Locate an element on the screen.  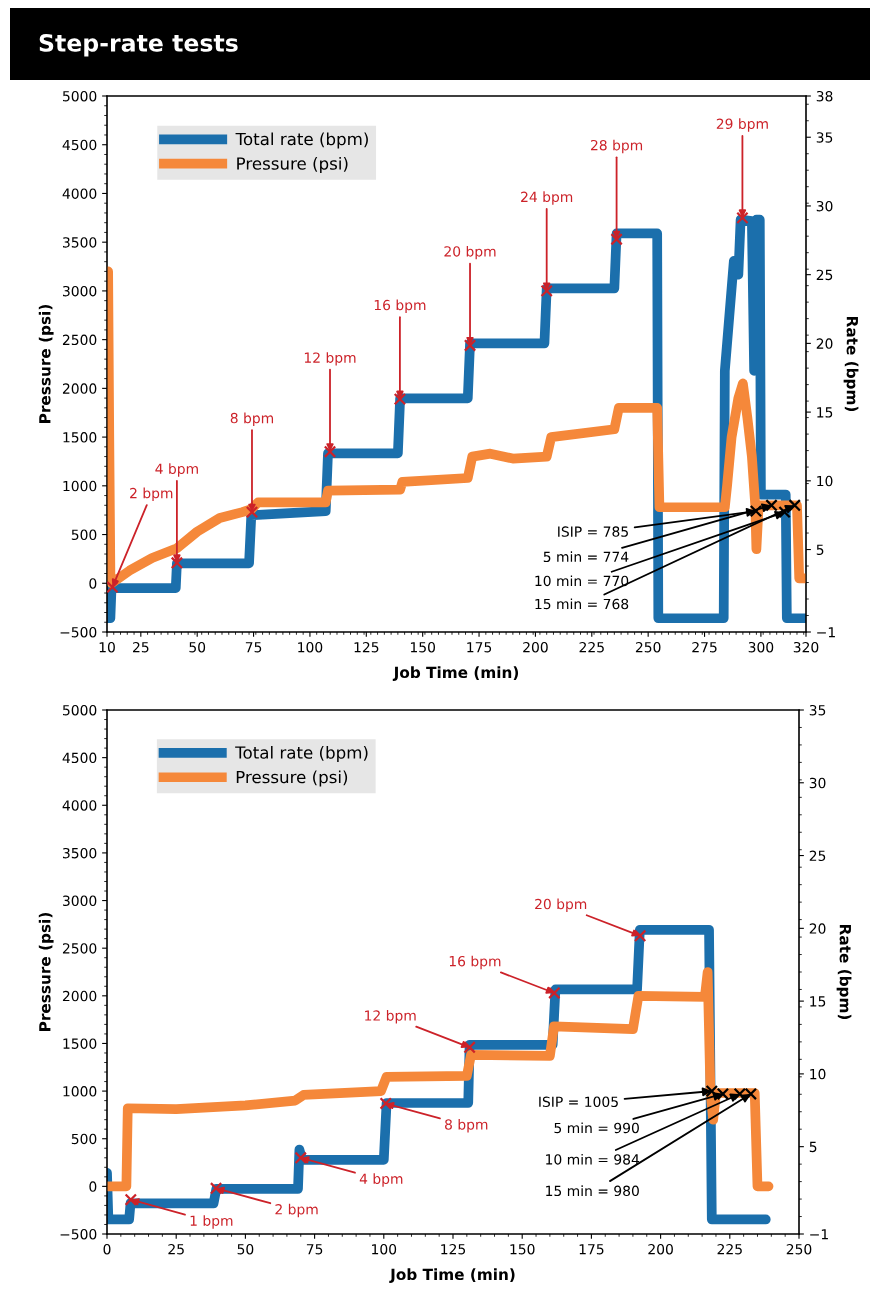
x-tick-label: 250 is located at coordinates (648, 647).